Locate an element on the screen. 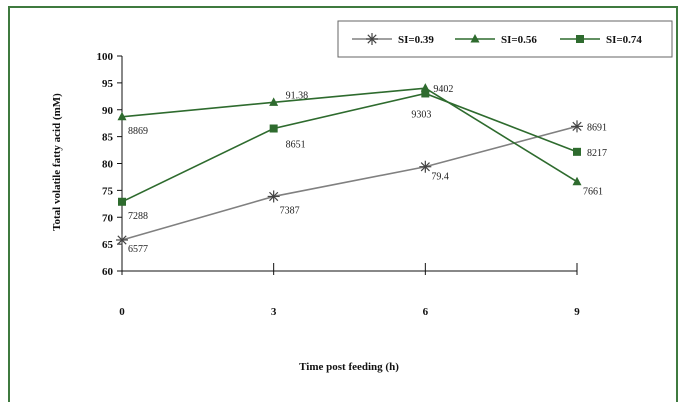  legend-item: SI=0.74 is located at coordinates (601, 40).